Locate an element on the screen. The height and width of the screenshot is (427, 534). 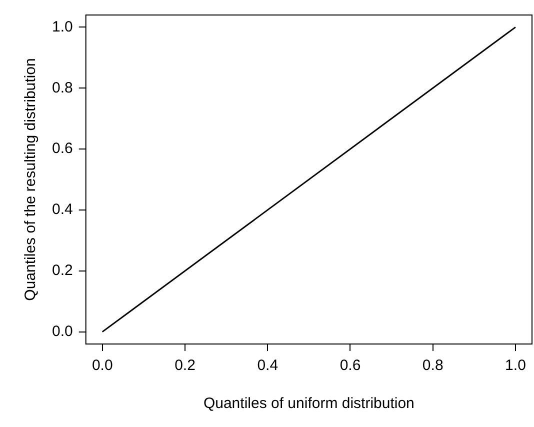
y-tick-label: 0.0 is located at coordinates (62, 331).